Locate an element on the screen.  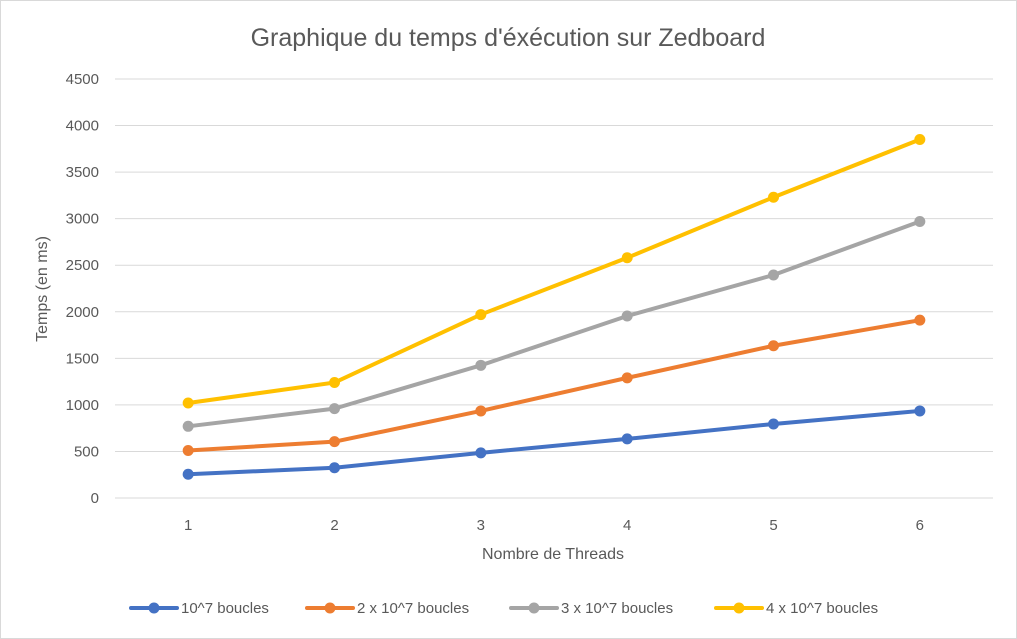
legend-item: 4 x 10^7 boucles is located at coordinates (796, 608).